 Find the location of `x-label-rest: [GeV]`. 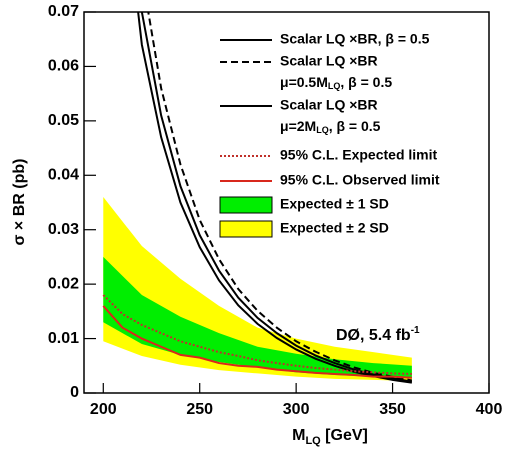

x-label-rest: [GeV] is located at coordinates (344, 435).